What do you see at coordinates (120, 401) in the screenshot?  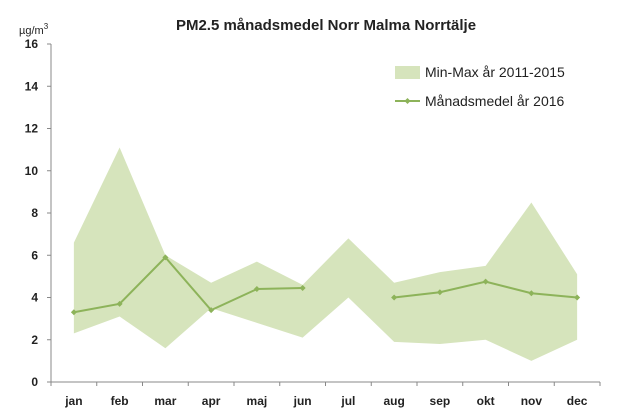 I see `x-tick-label: feb` at bounding box center [120, 401].